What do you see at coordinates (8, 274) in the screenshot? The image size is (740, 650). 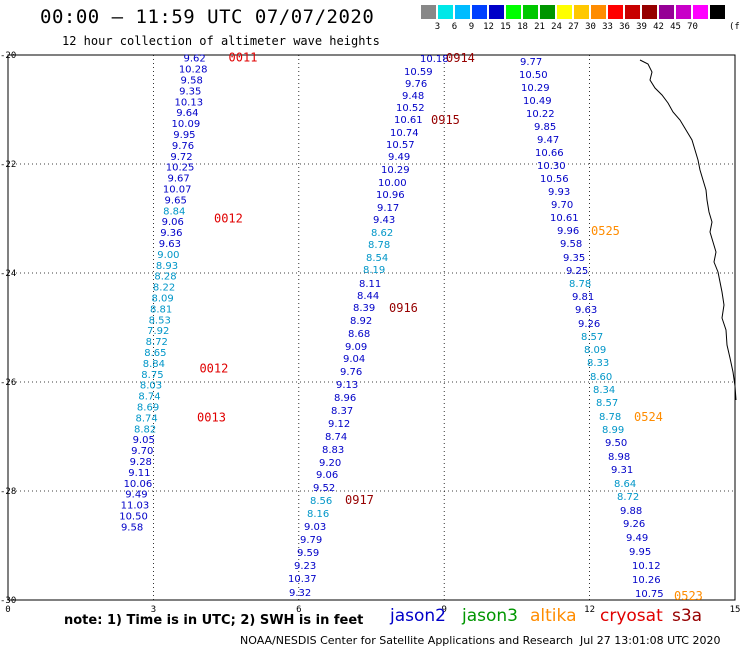 I see `y-tick-label: -24` at bounding box center [8, 274].